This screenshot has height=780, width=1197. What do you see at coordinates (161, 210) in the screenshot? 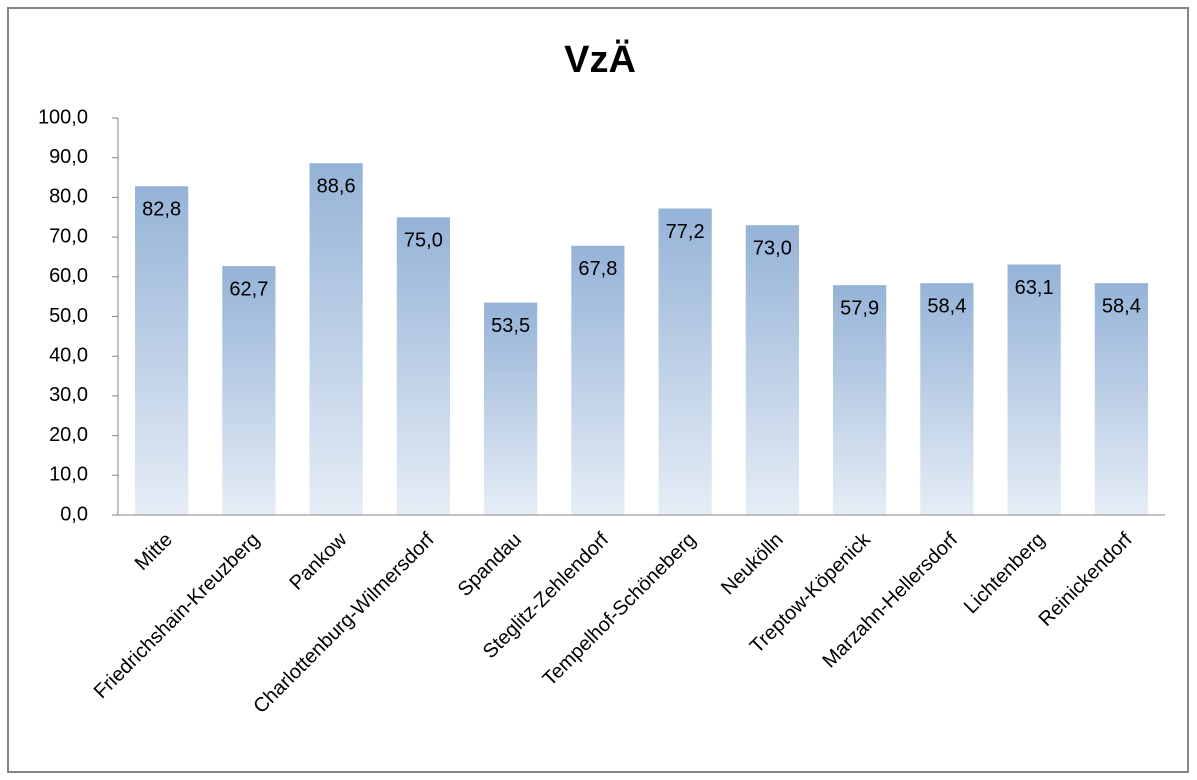
I see `value-label: 82,8` at bounding box center [161, 210].